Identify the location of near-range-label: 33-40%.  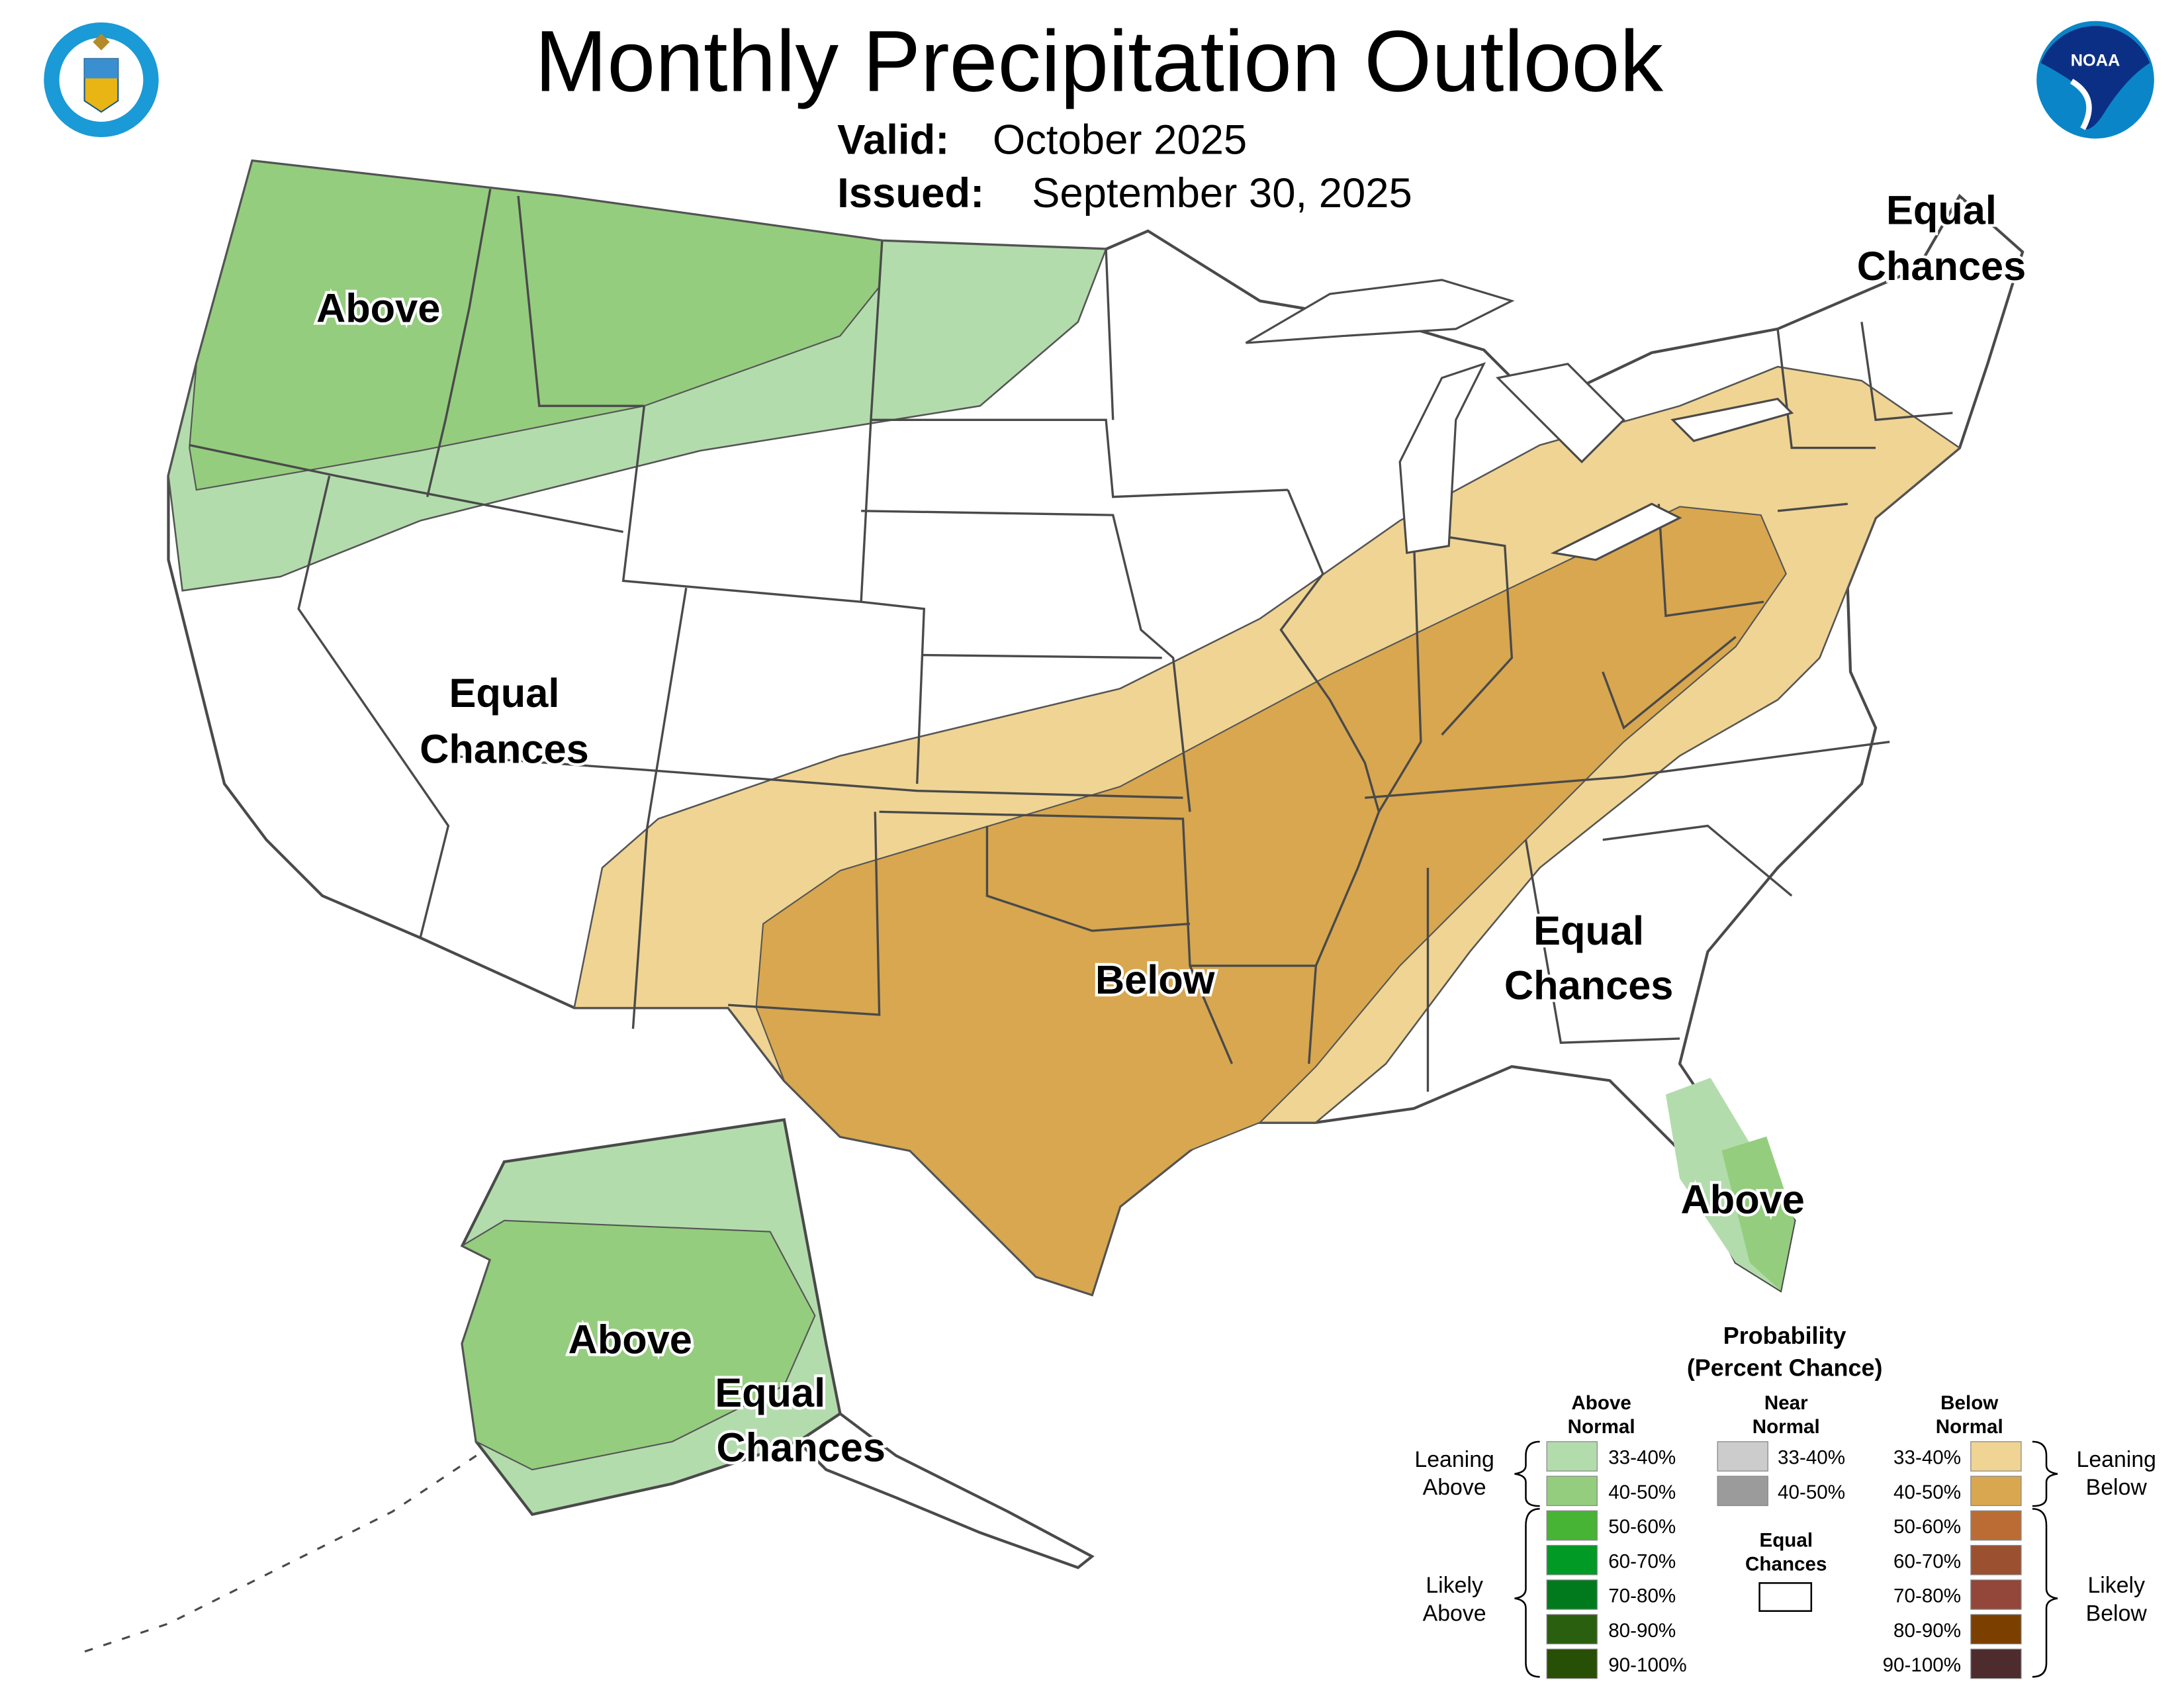
(1812, 1458).